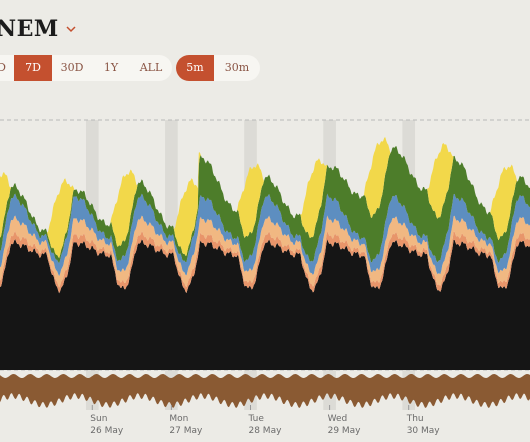 Image resolution: width=530 pixels, height=442 pixels. What do you see at coordinates (195, 68) in the screenshot?
I see `interval-5m-button: 5m` at bounding box center [195, 68].